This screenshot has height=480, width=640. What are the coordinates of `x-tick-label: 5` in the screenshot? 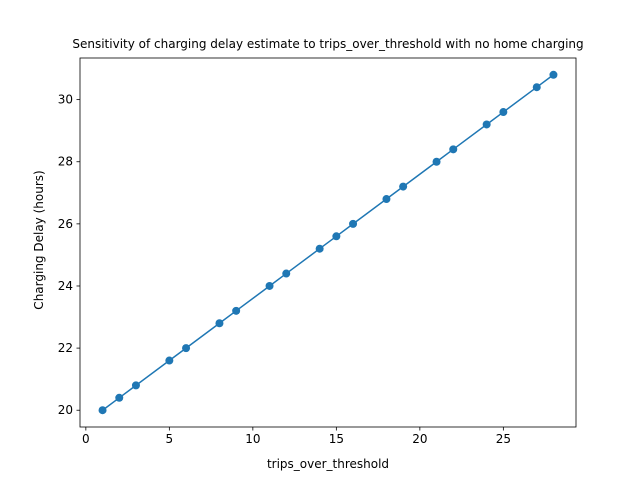 It's located at (170, 439).